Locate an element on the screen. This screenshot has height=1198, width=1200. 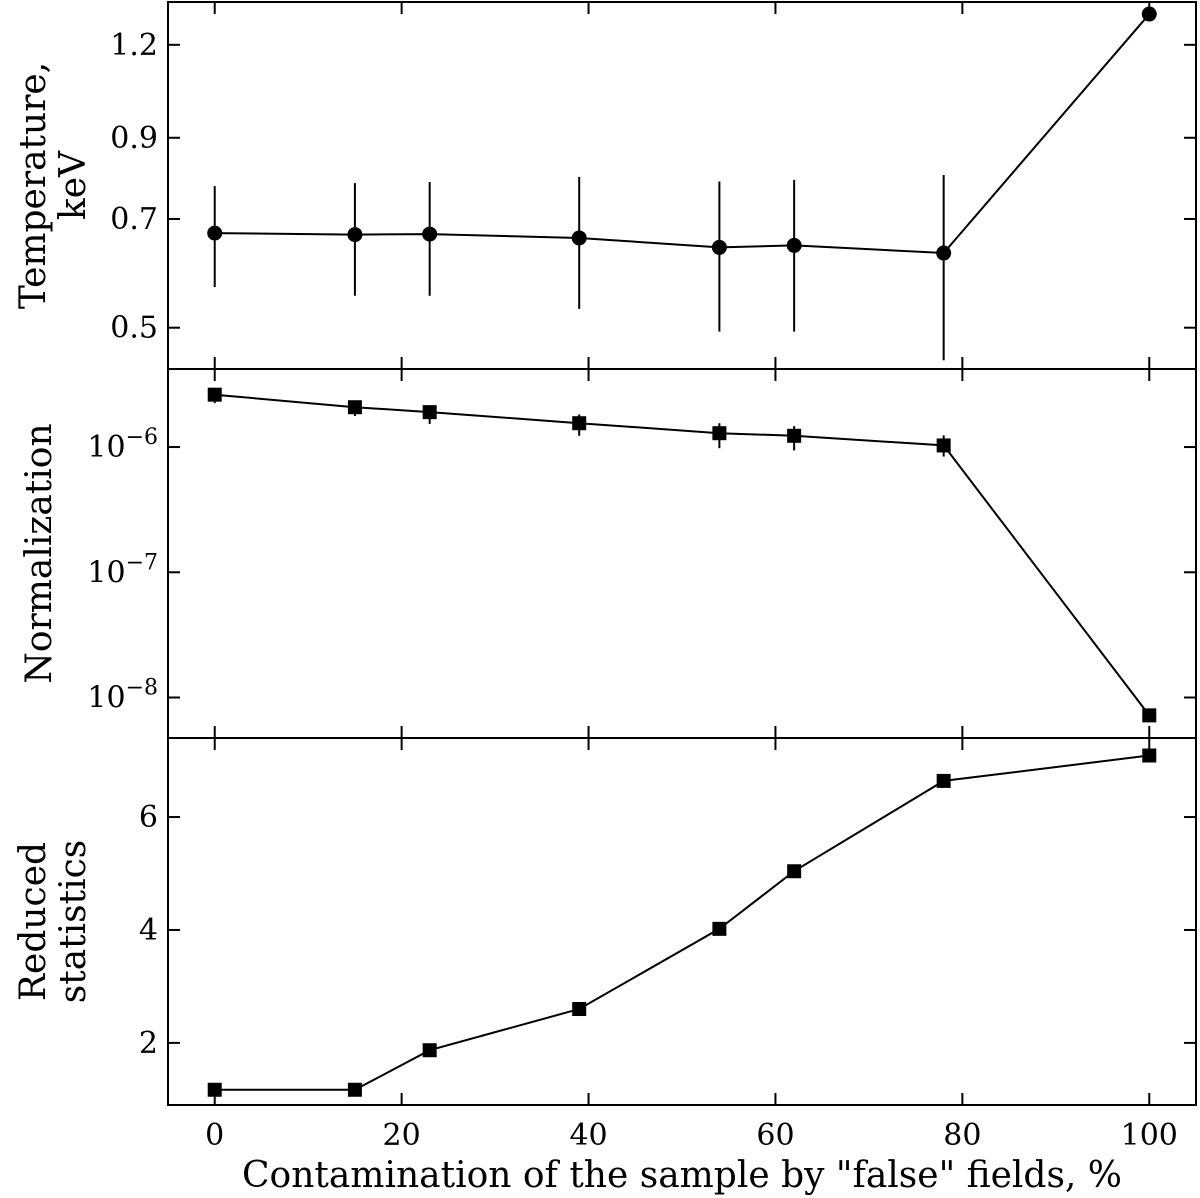
y-tick-label: 1.2 is located at coordinates (134, 45).